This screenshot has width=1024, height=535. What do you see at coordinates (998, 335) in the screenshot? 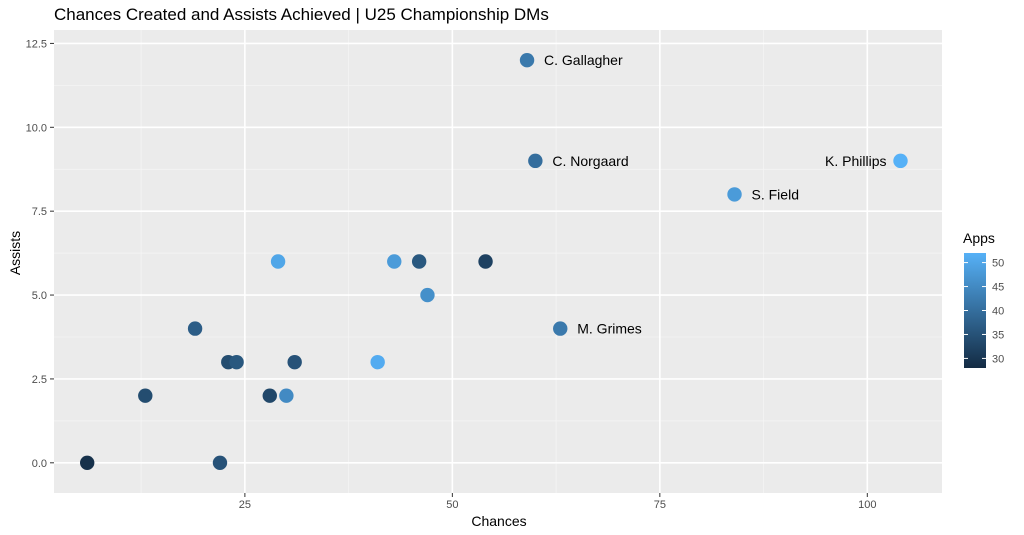
I see `legend-tick-label: 35` at bounding box center [998, 335].